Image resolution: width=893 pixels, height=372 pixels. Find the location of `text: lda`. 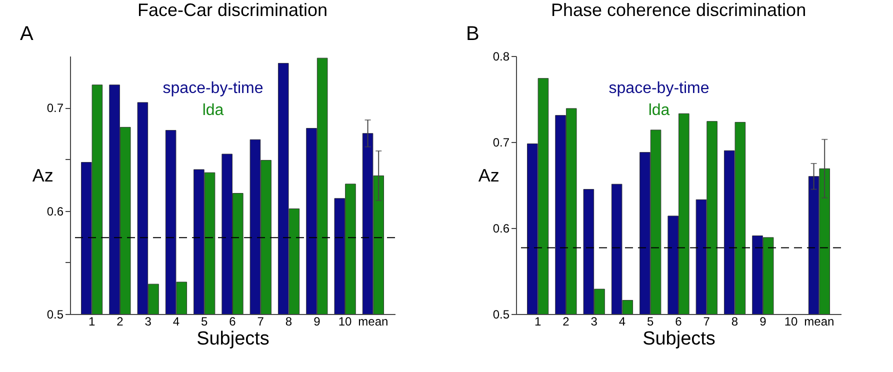

text: lda is located at coordinates (213, 110).